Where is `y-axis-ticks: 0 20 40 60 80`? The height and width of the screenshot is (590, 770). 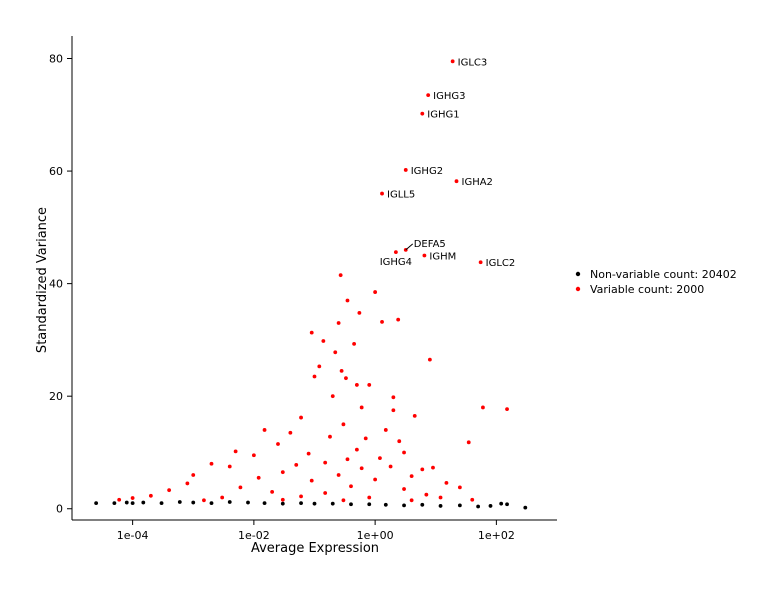 y-axis-ticks: 0 20 40 60 80 is located at coordinates (60, 284).